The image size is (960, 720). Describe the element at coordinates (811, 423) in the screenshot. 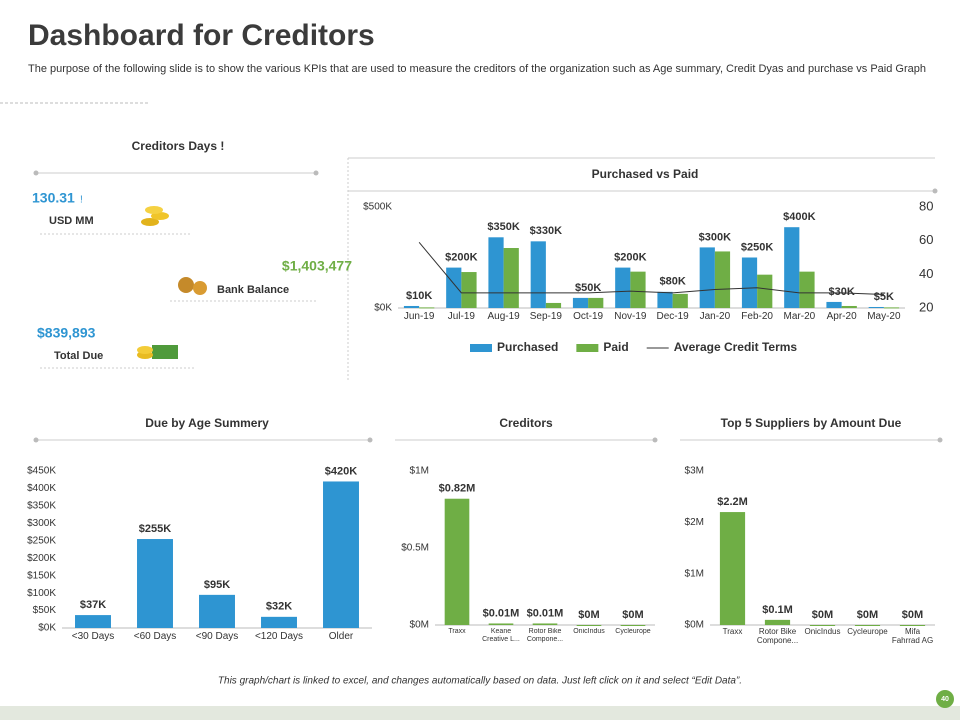

I see `chart-title: Top 5 Suppliers by Amount Due` at that location.